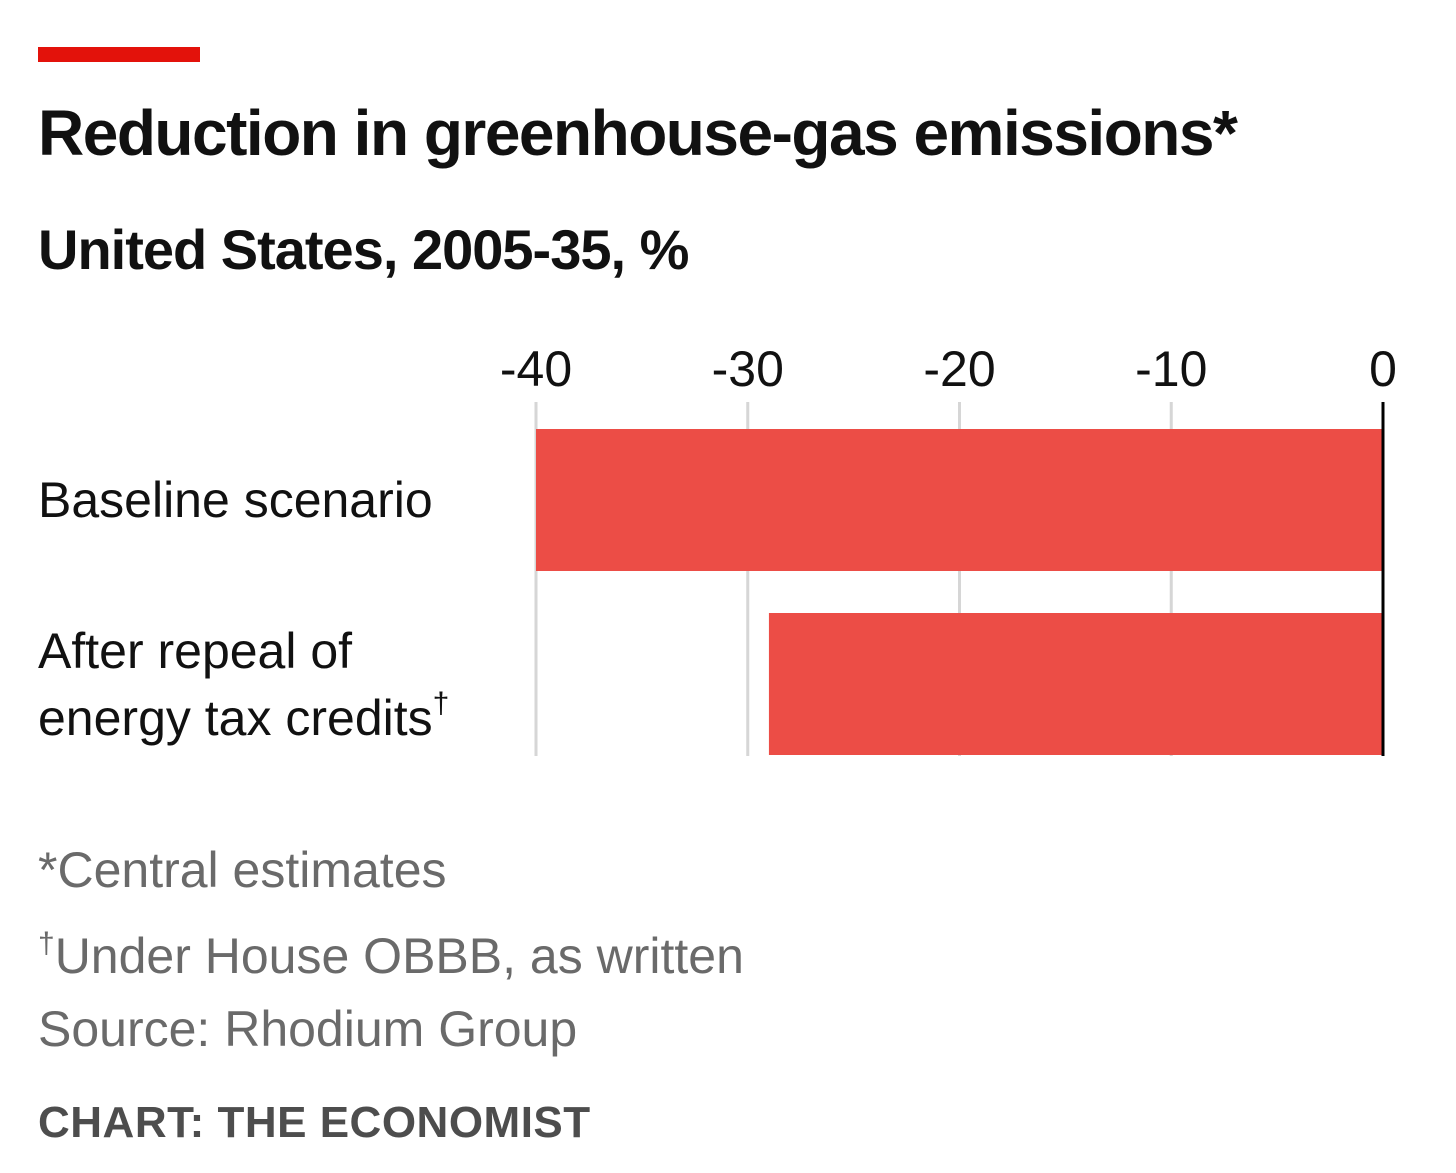  I want to click on source-note: Source: Rhodium Group, so click(308, 1029).